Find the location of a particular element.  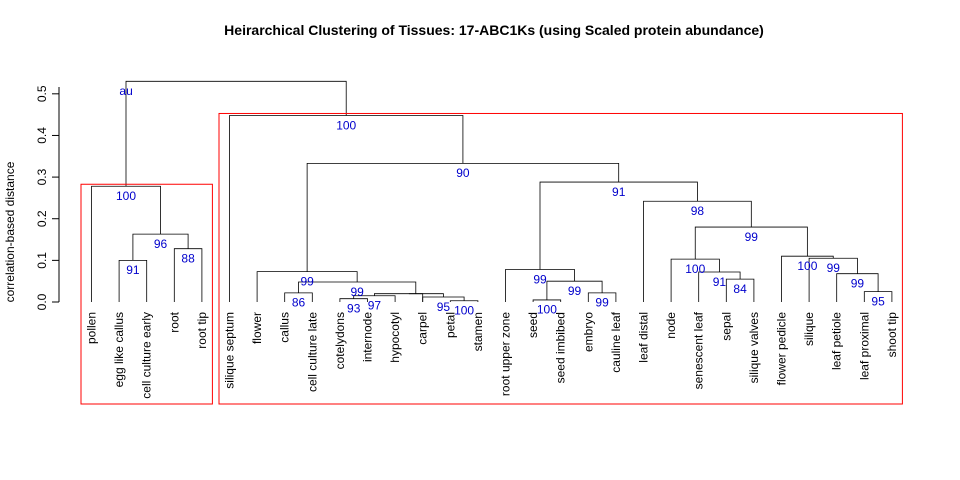

leaf-label: embryo is located at coordinates (588, 332).